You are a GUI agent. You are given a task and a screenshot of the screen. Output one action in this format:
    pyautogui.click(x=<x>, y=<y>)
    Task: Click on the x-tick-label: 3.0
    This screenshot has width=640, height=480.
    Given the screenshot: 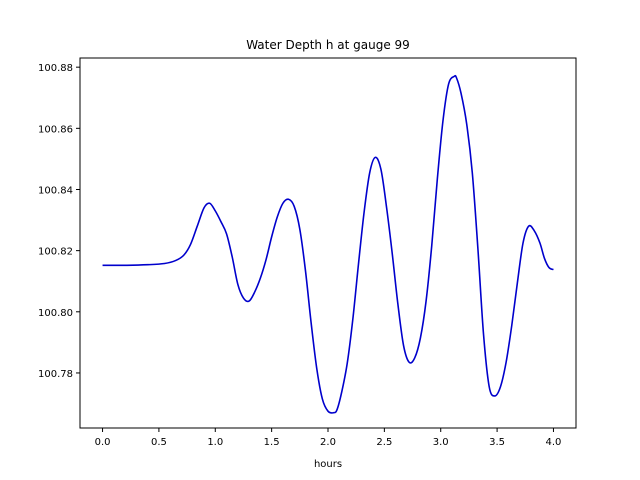 What is the action you would take?
    pyautogui.click(x=441, y=442)
    